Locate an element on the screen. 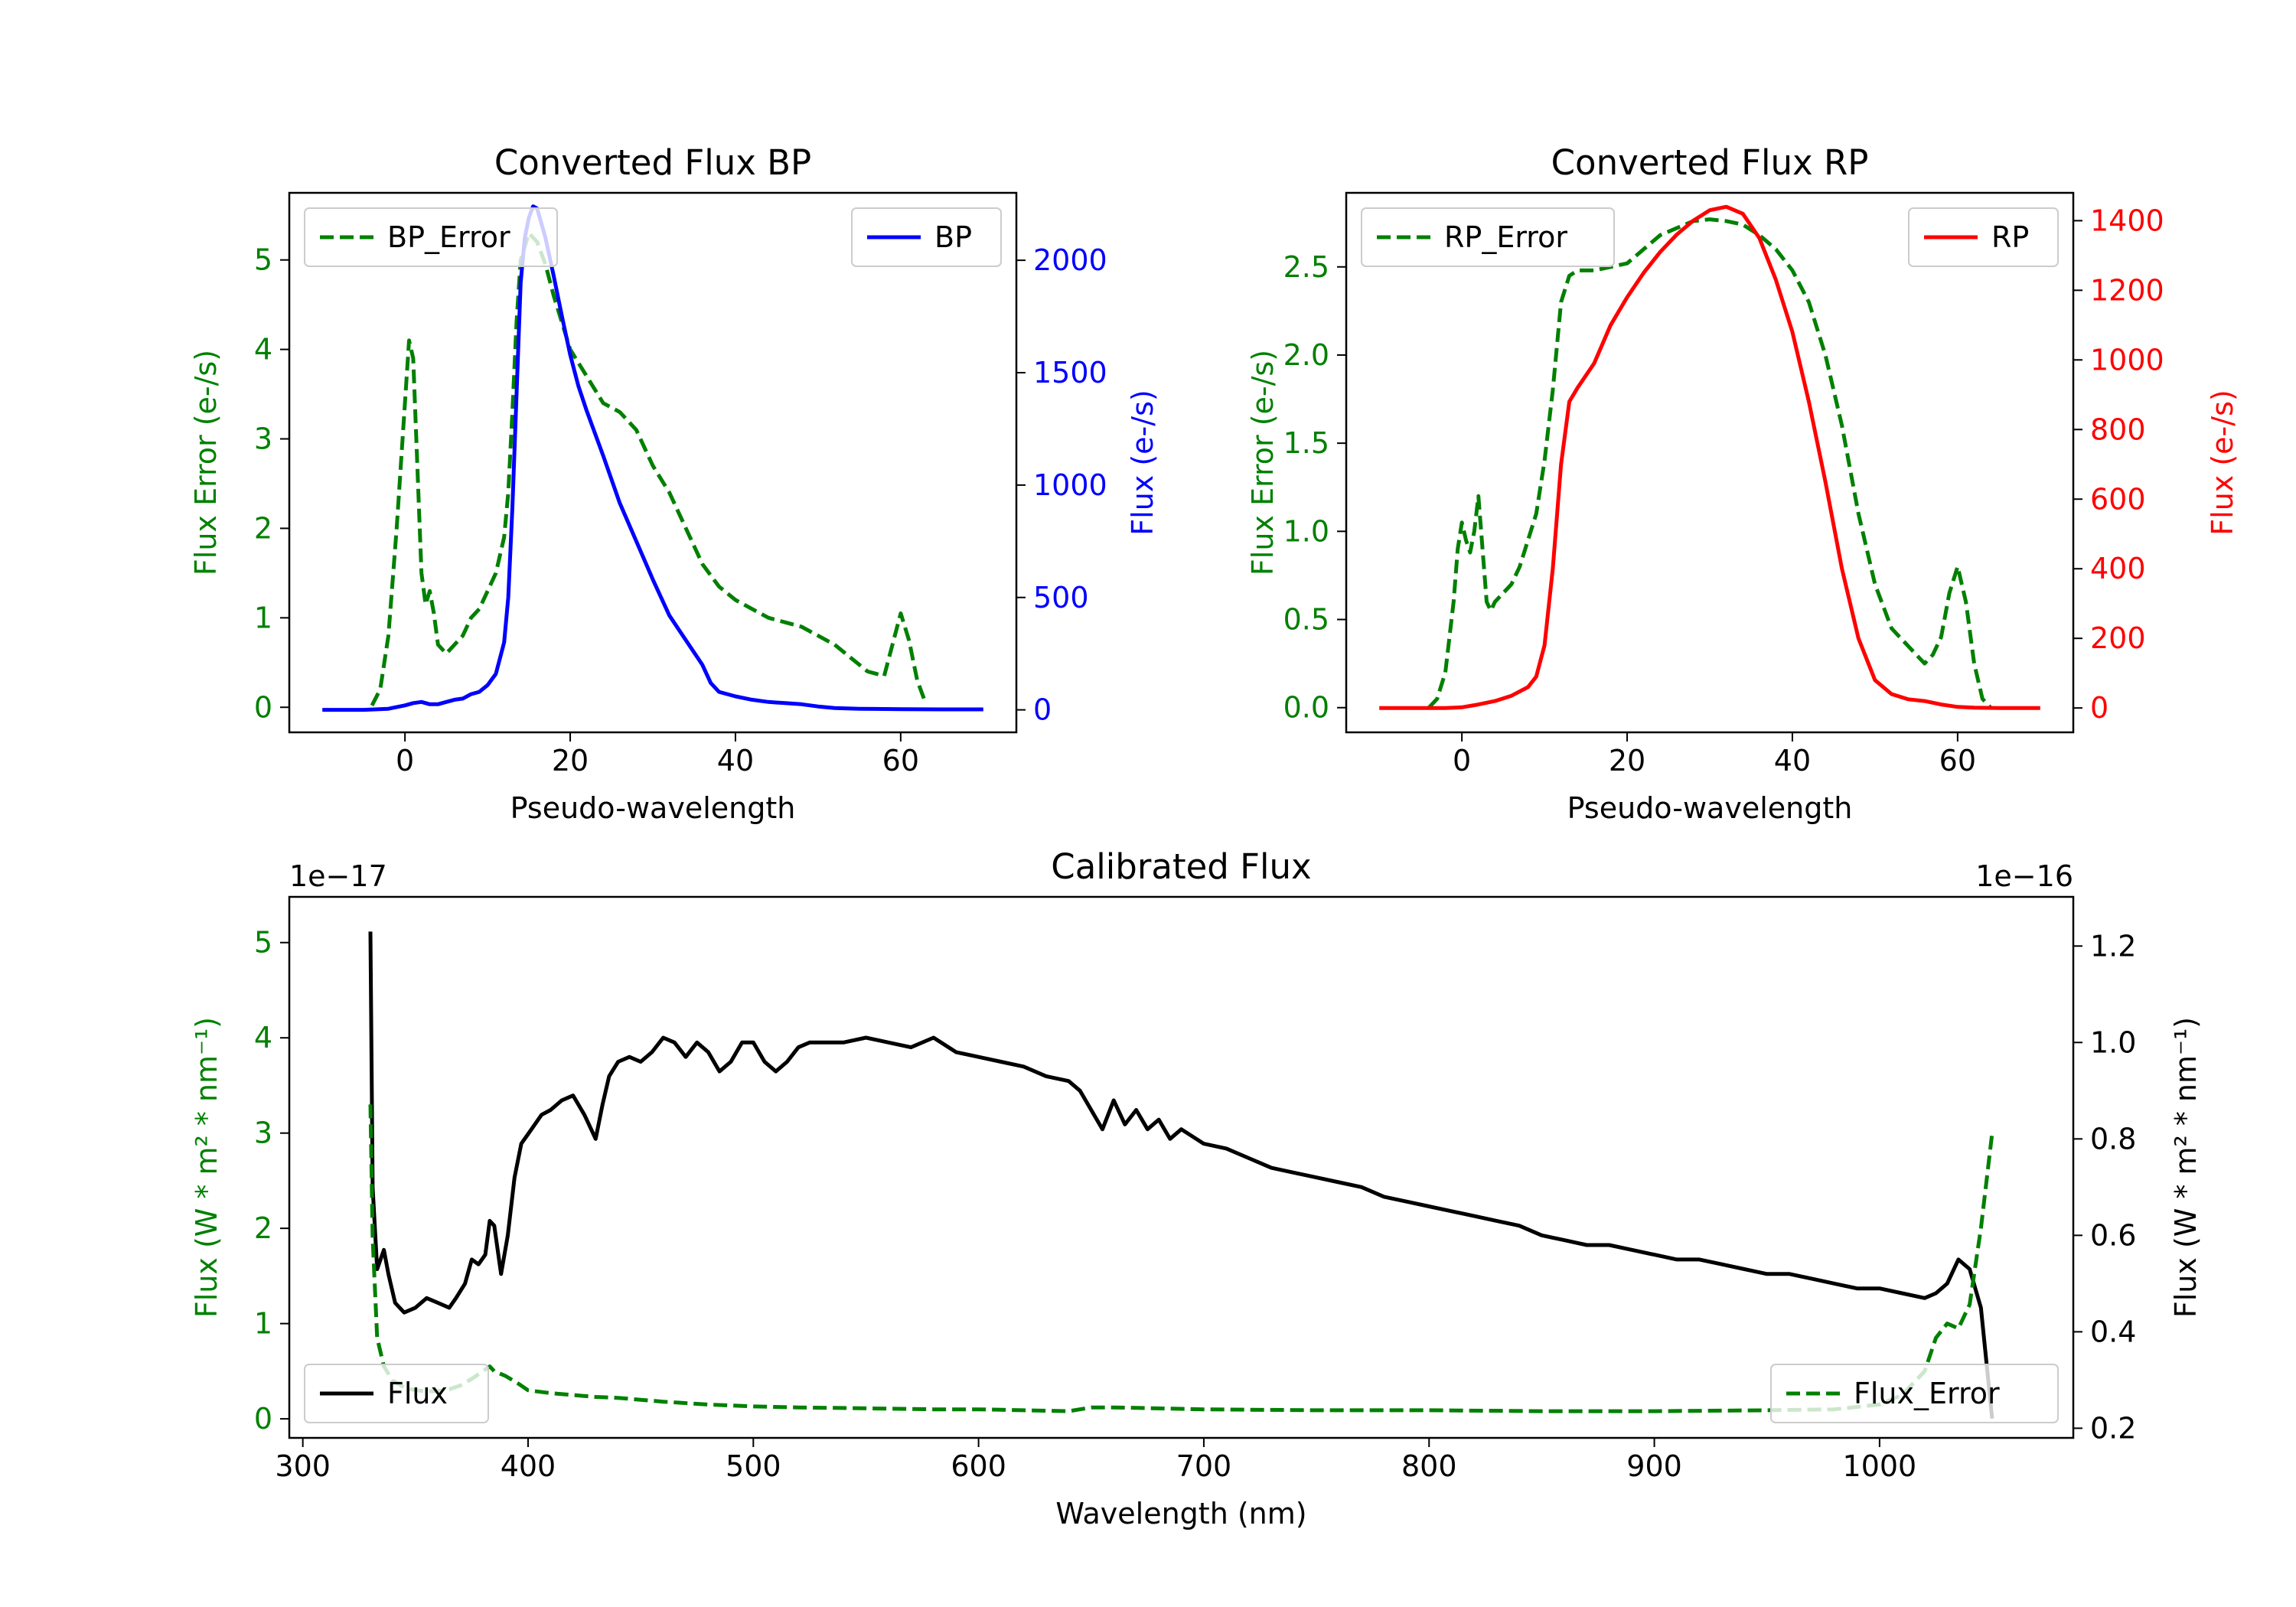 This screenshot has height=1607, width=2296. cal-left-axis-label: Flux (W * m² * nm⁻¹) is located at coordinates (206, 1167).